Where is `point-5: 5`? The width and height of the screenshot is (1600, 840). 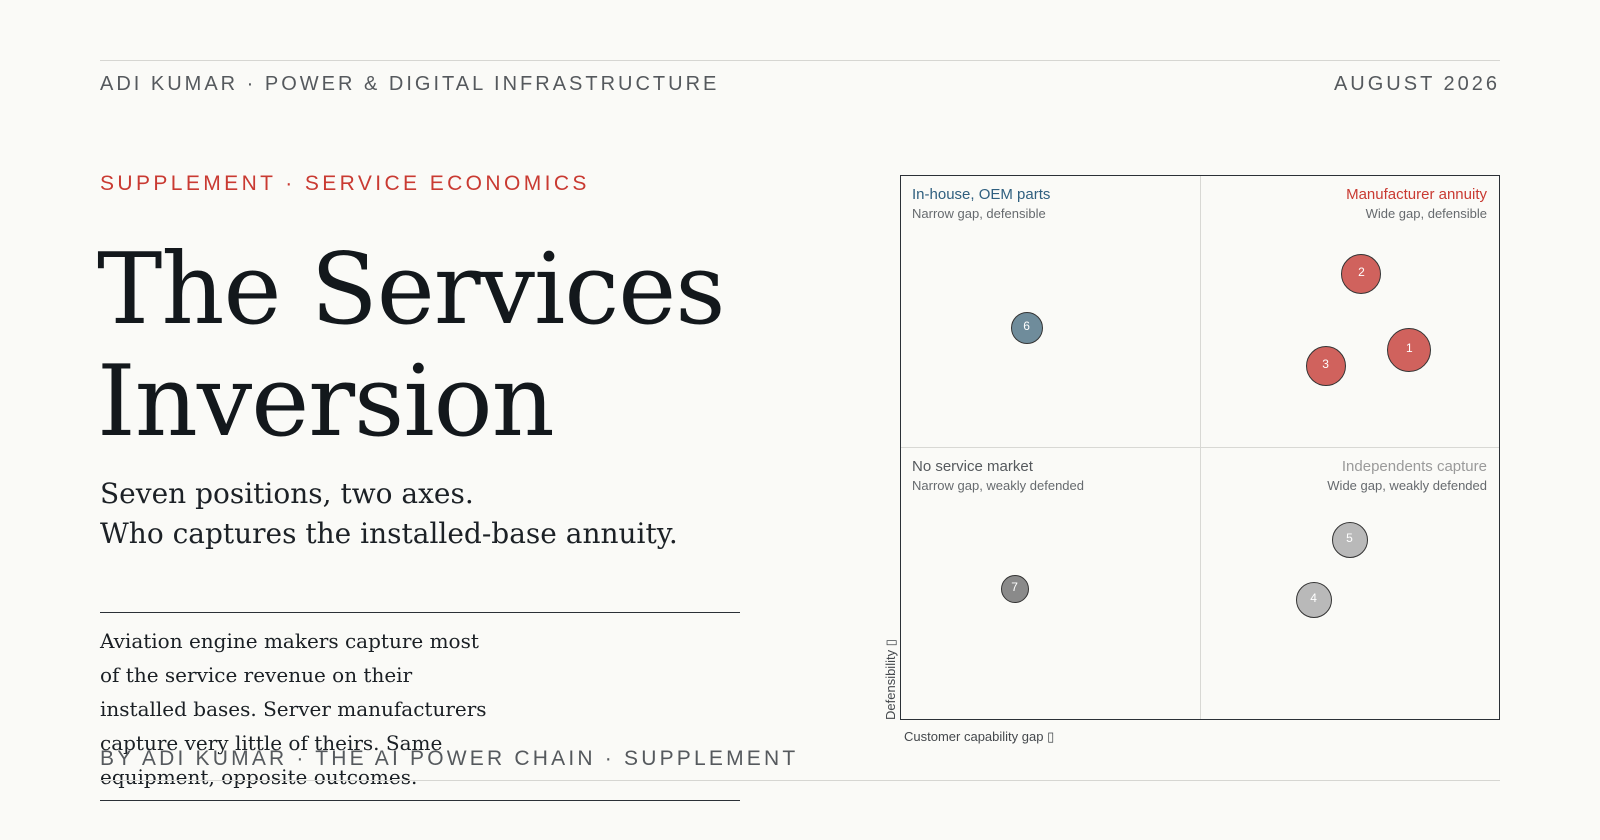
point-5: 5 is located at coordinates (1349, 539).